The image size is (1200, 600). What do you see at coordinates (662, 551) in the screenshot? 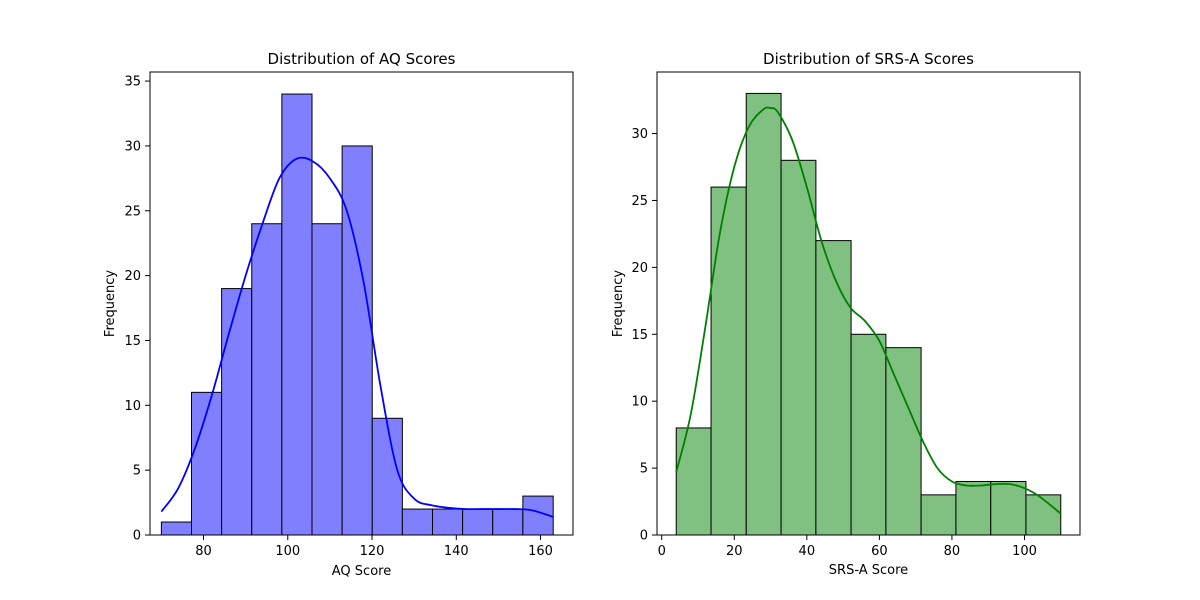
I see `x-tick-label: 0` at bounding box center [662, 551].